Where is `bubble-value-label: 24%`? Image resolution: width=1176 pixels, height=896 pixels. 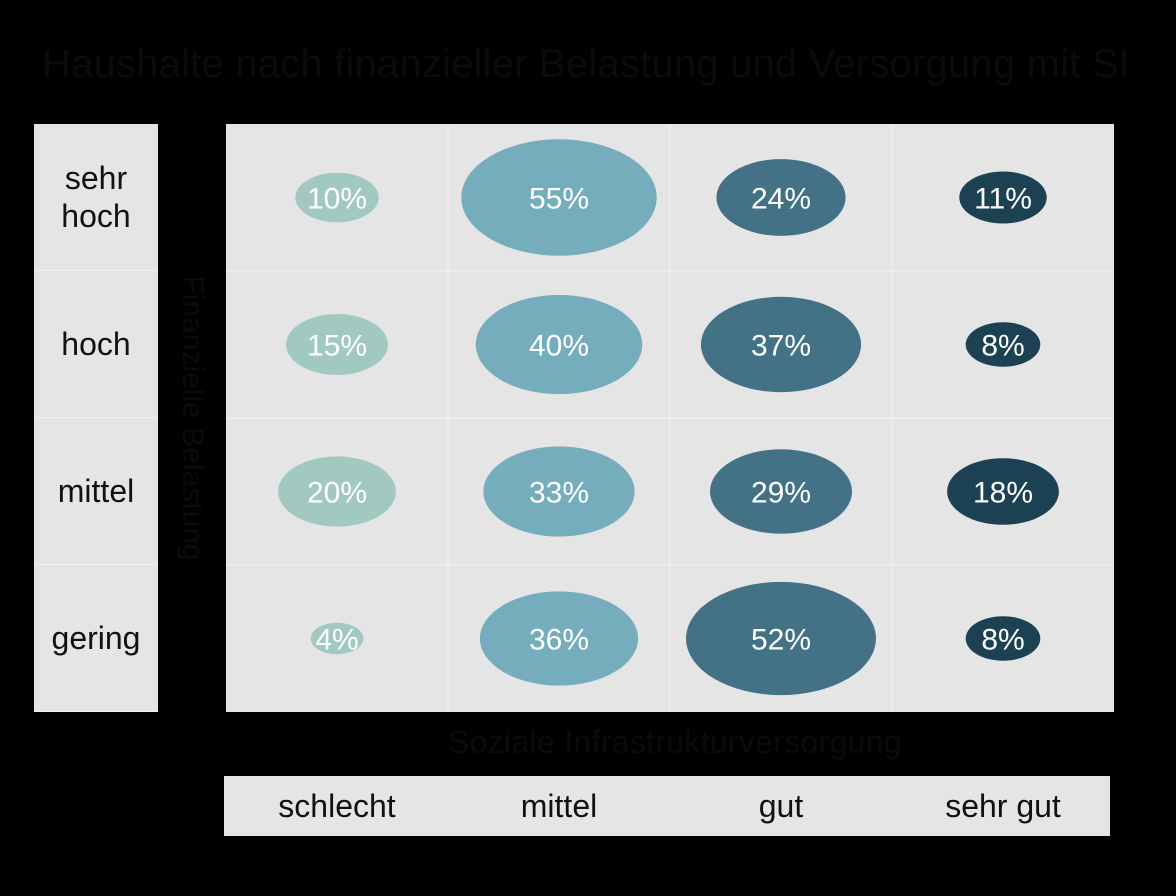
bubble-value-label: 24% is located at coordinates (781, 199).